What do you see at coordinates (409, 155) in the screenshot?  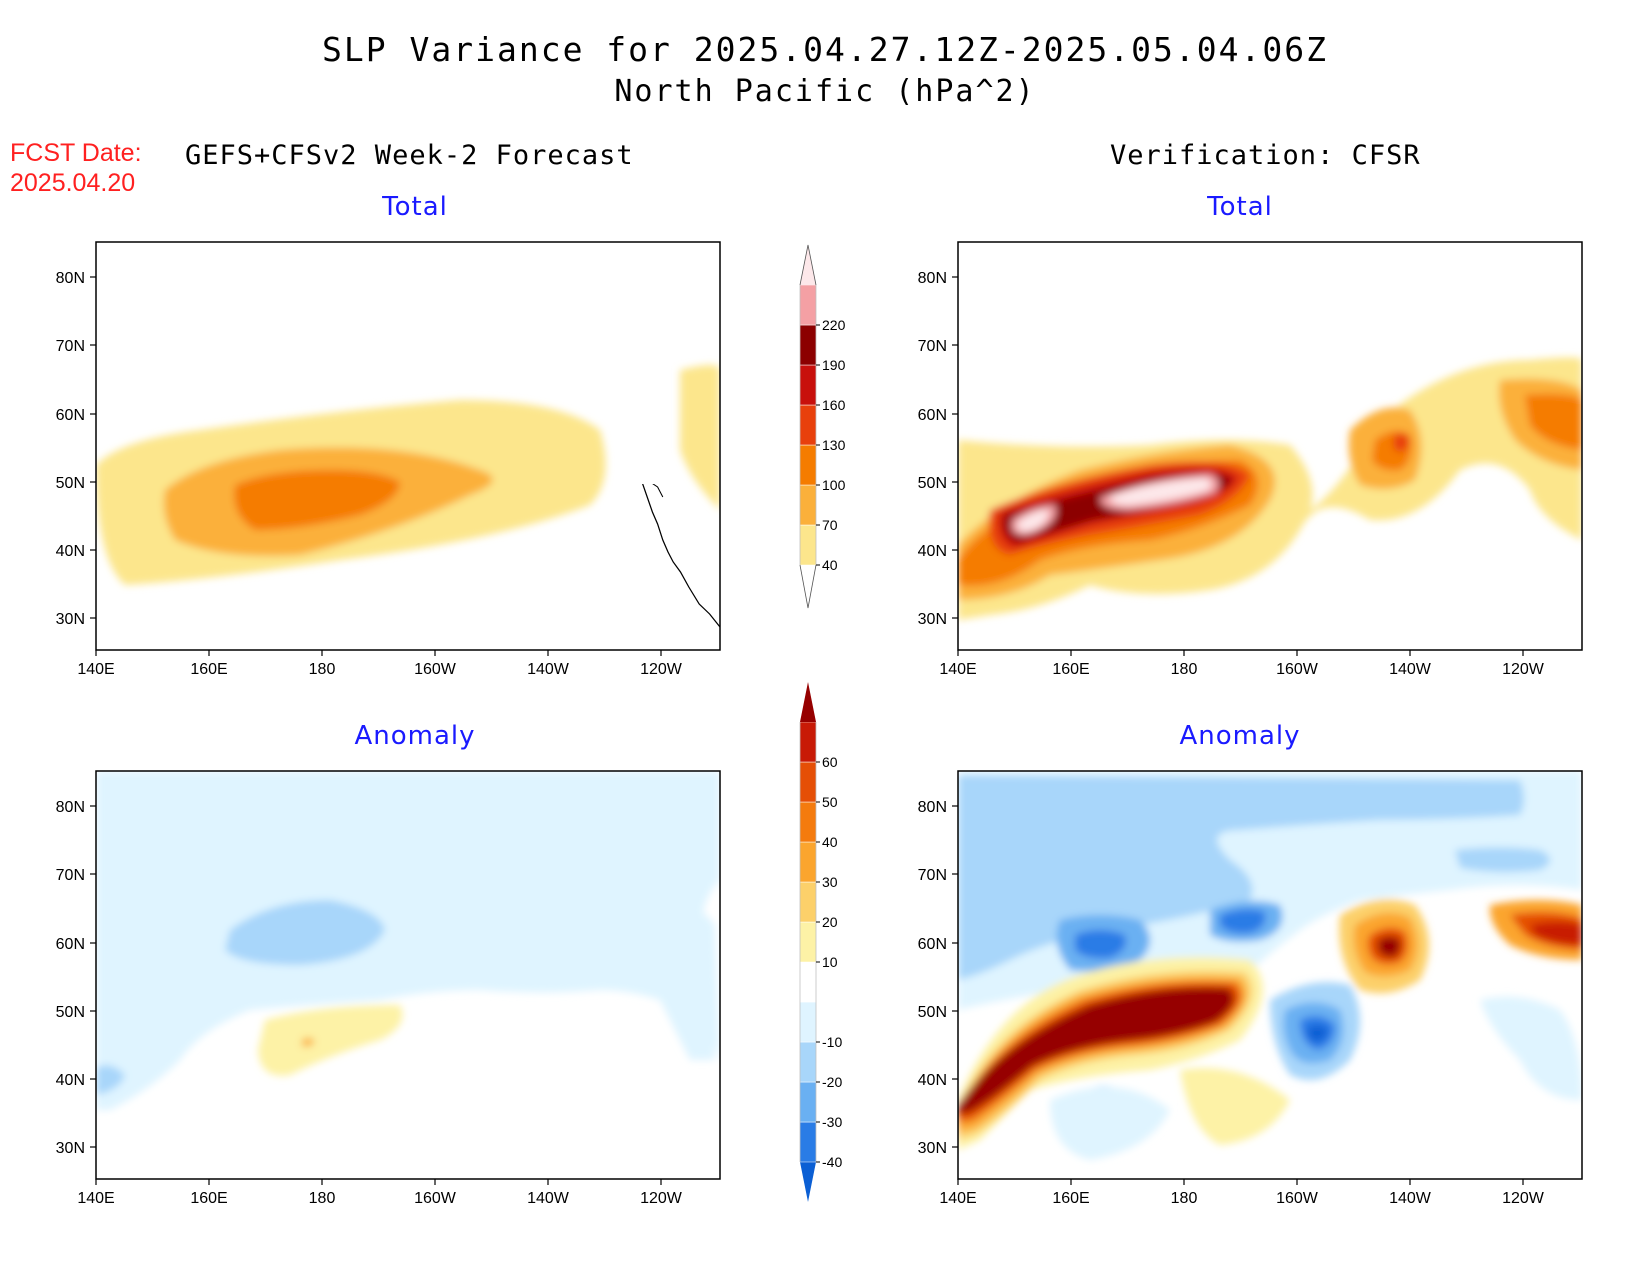 I see `forecast-header: GEFS+CFSv2 Week-2 Forecast` at bounding box center [409, 155].